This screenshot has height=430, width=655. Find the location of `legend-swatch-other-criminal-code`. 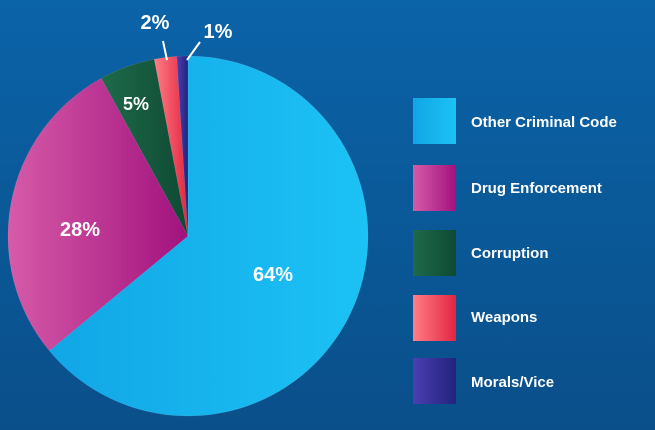

legend-swatch-other-criminal-code is located at coordinates (434, 121).